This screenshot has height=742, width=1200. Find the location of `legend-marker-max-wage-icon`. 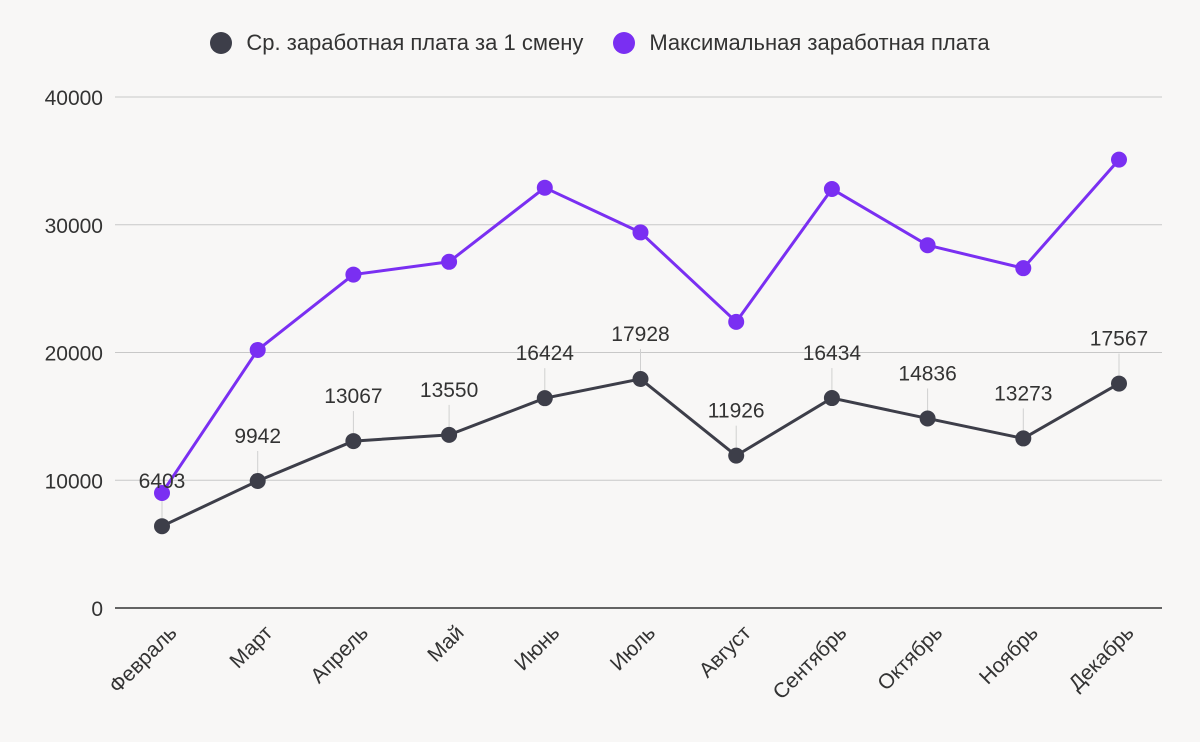

legend-marker-max-wage-icon is located at coordinates (624, 43).